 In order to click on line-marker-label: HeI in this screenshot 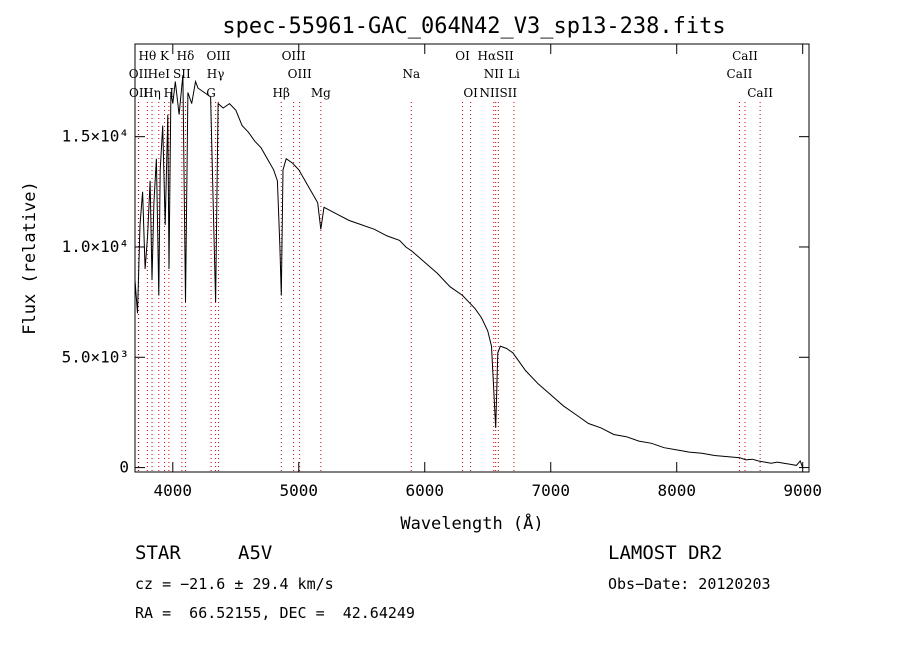, I will do `click(159, 74)`.